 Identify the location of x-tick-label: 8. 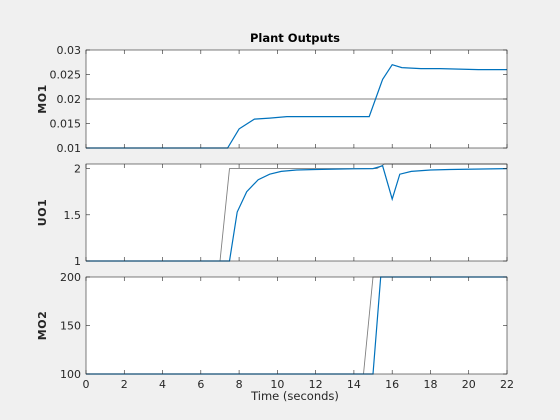
(239, 384).